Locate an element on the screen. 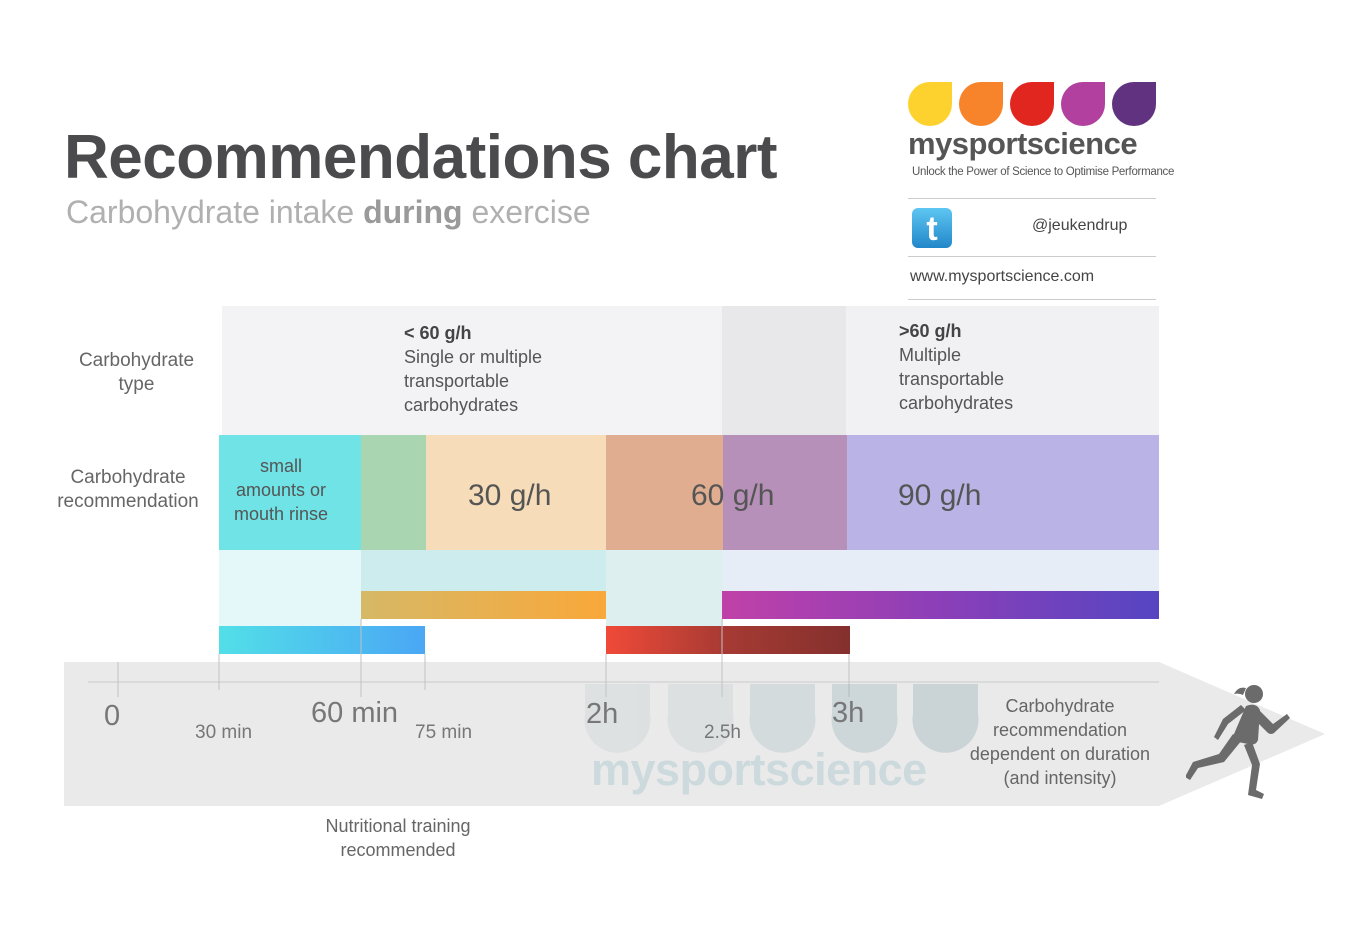 This screenshot has width=1366, height=946. rec-small-line: amounts or is located at coordinates (281, 490).